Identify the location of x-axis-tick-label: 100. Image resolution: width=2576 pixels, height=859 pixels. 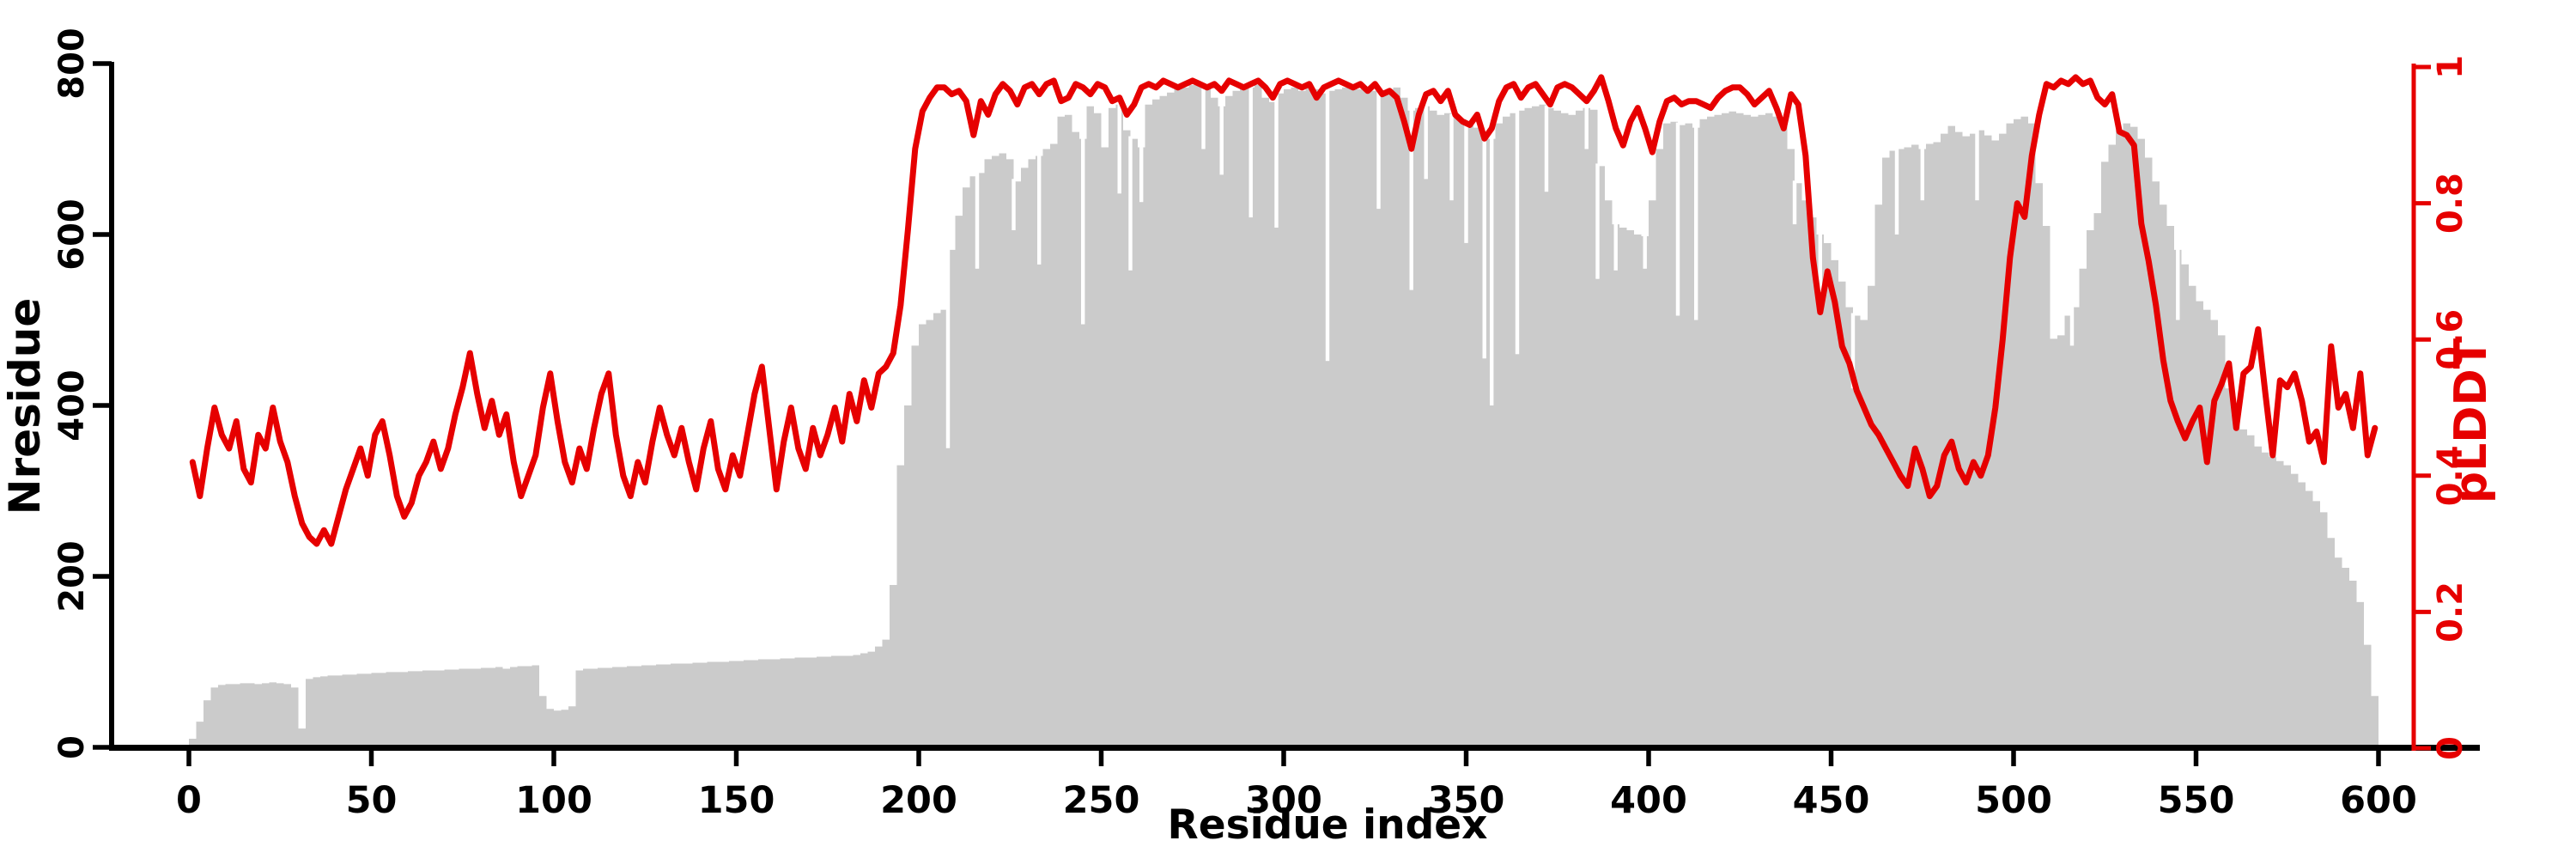
(554, 801).